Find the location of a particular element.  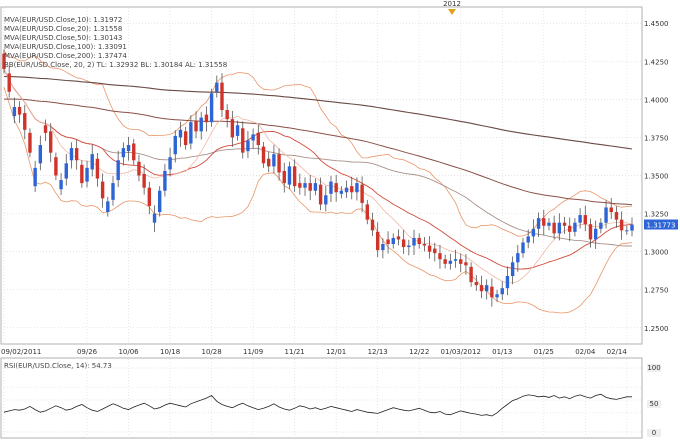

price-tick-label: 1.4000 is located at coordinates (656, 100).